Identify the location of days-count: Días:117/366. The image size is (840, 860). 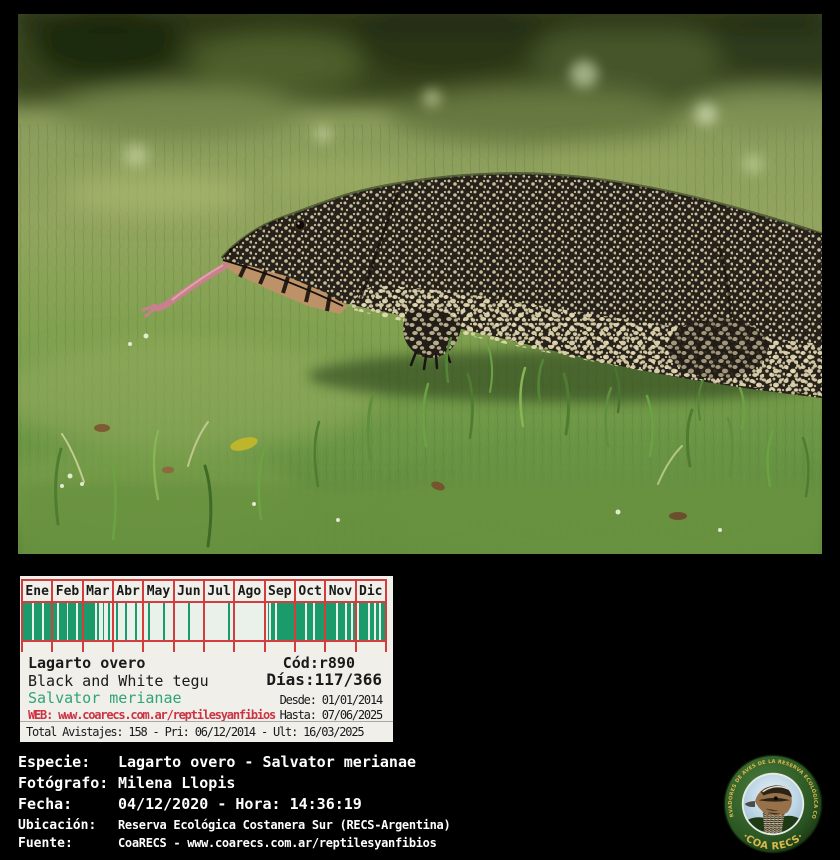
(324, 679).